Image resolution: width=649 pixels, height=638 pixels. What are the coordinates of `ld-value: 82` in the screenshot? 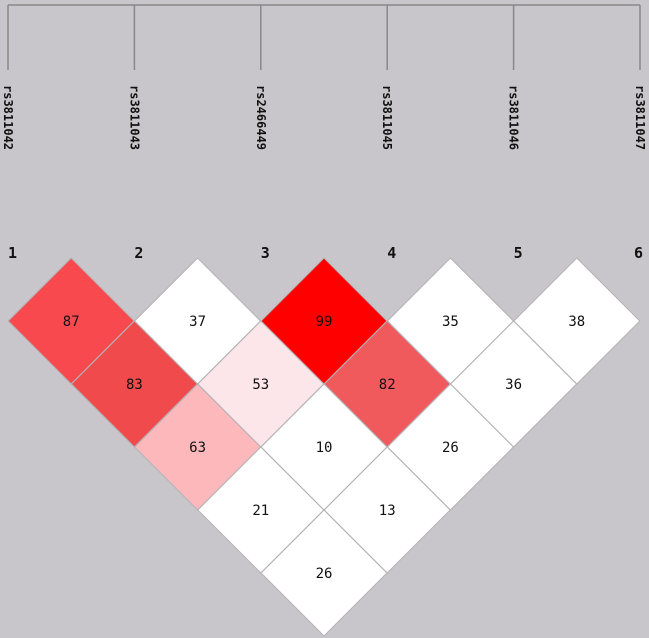 It's located at (387, 385).